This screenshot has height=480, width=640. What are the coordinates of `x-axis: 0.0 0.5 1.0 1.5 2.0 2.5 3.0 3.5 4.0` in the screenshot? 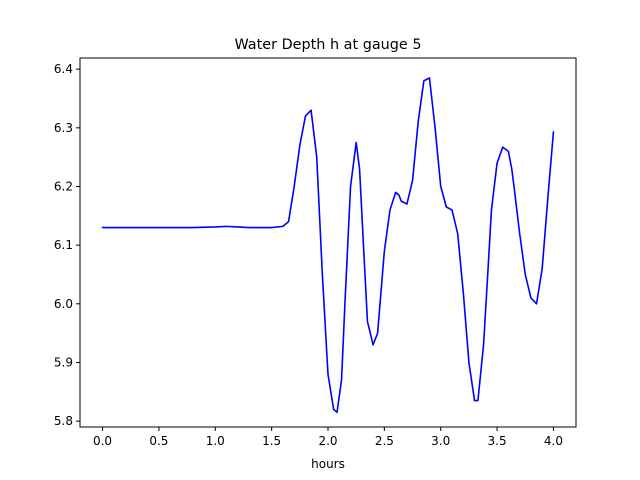 It's located at (328, 437).